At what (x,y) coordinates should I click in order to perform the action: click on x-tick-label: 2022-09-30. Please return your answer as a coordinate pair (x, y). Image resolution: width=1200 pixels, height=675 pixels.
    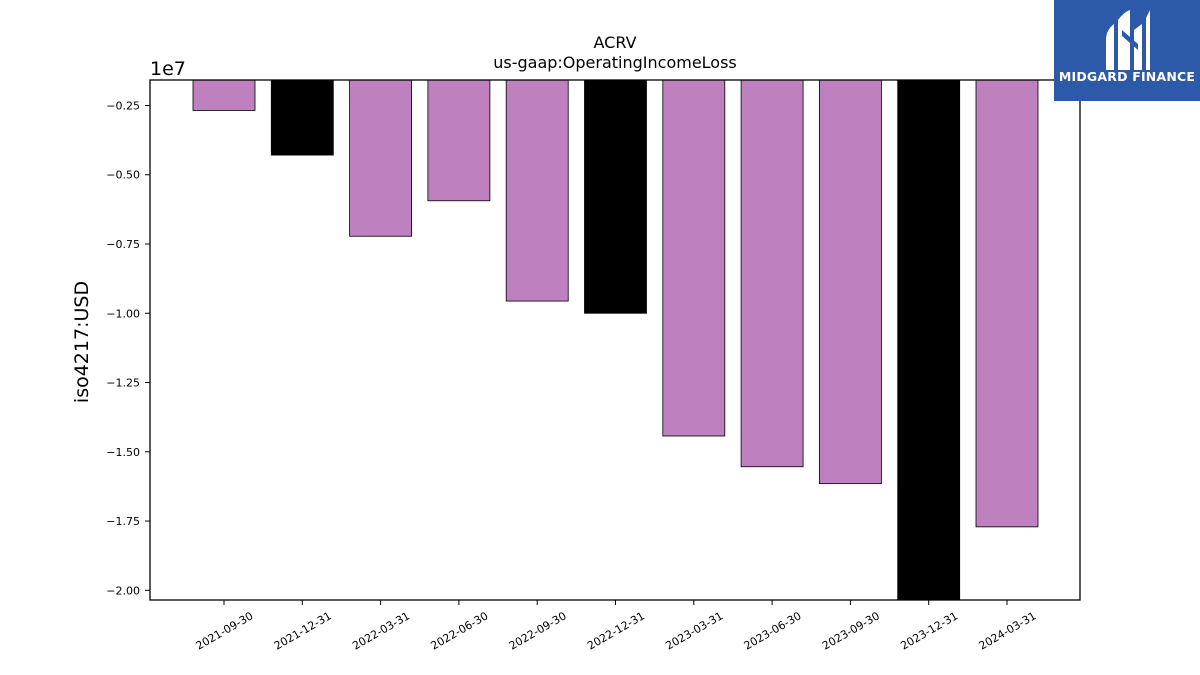
    Looking at the image, I should click on (538, 630).